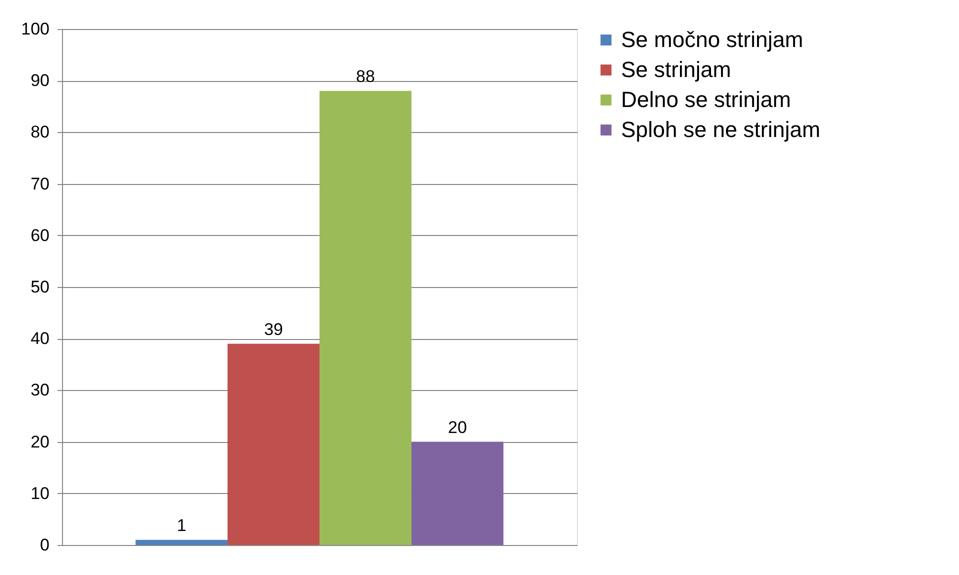  I want to click on data-label: 88, so click(365, 76).